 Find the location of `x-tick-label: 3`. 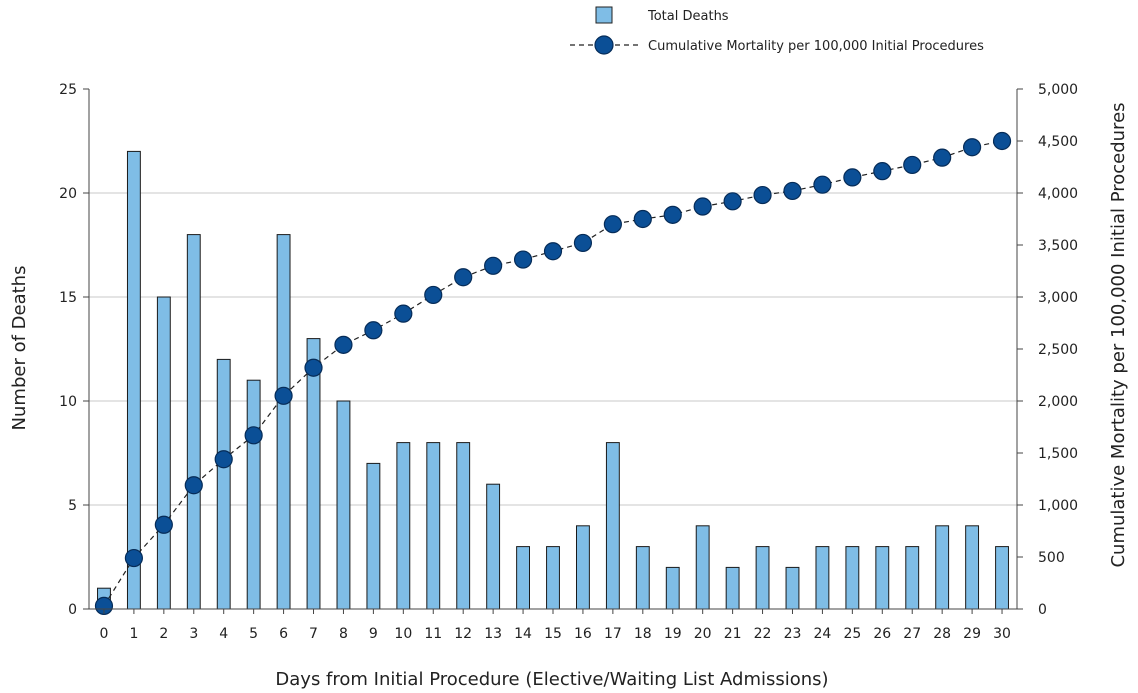

x-tick-label: 3 is located at coordinates (193, 634).